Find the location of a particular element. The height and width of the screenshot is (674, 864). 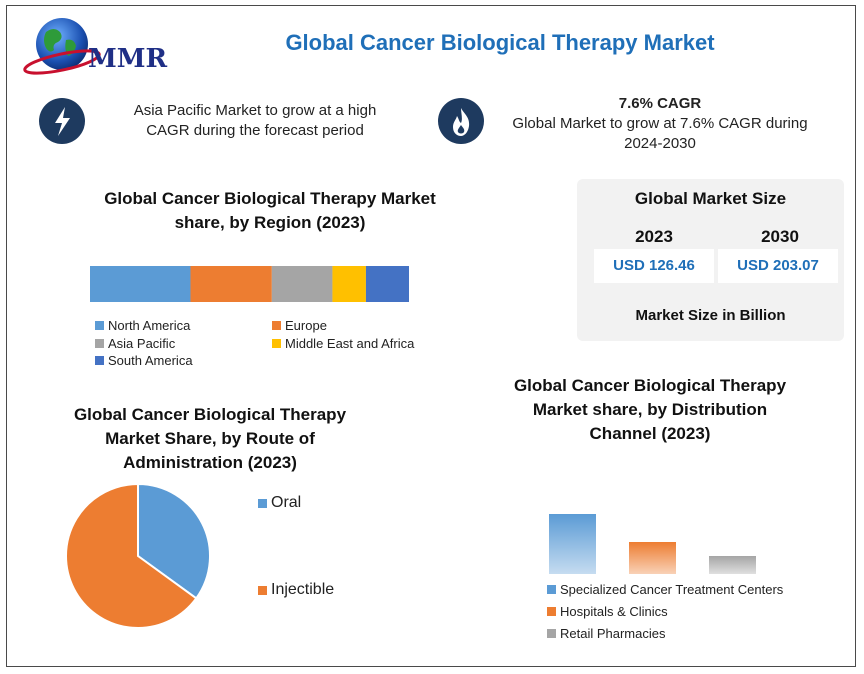

legend-label: Oral is located at coordinates (286, 502).